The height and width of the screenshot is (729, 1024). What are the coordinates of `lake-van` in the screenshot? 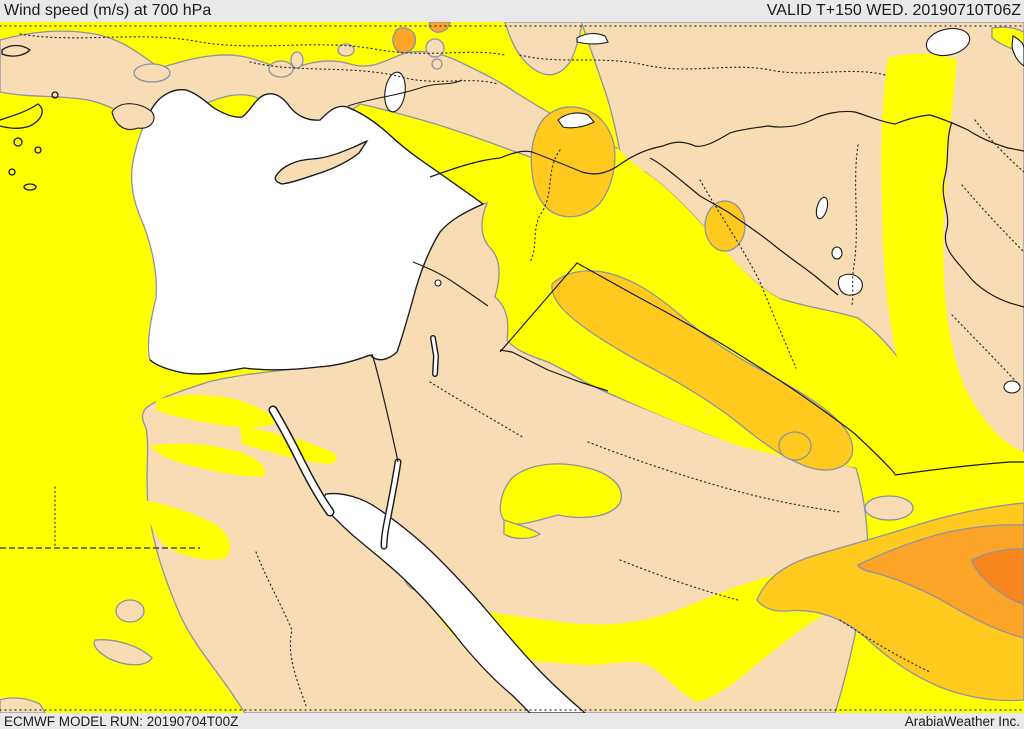 It's located at (948, 42).